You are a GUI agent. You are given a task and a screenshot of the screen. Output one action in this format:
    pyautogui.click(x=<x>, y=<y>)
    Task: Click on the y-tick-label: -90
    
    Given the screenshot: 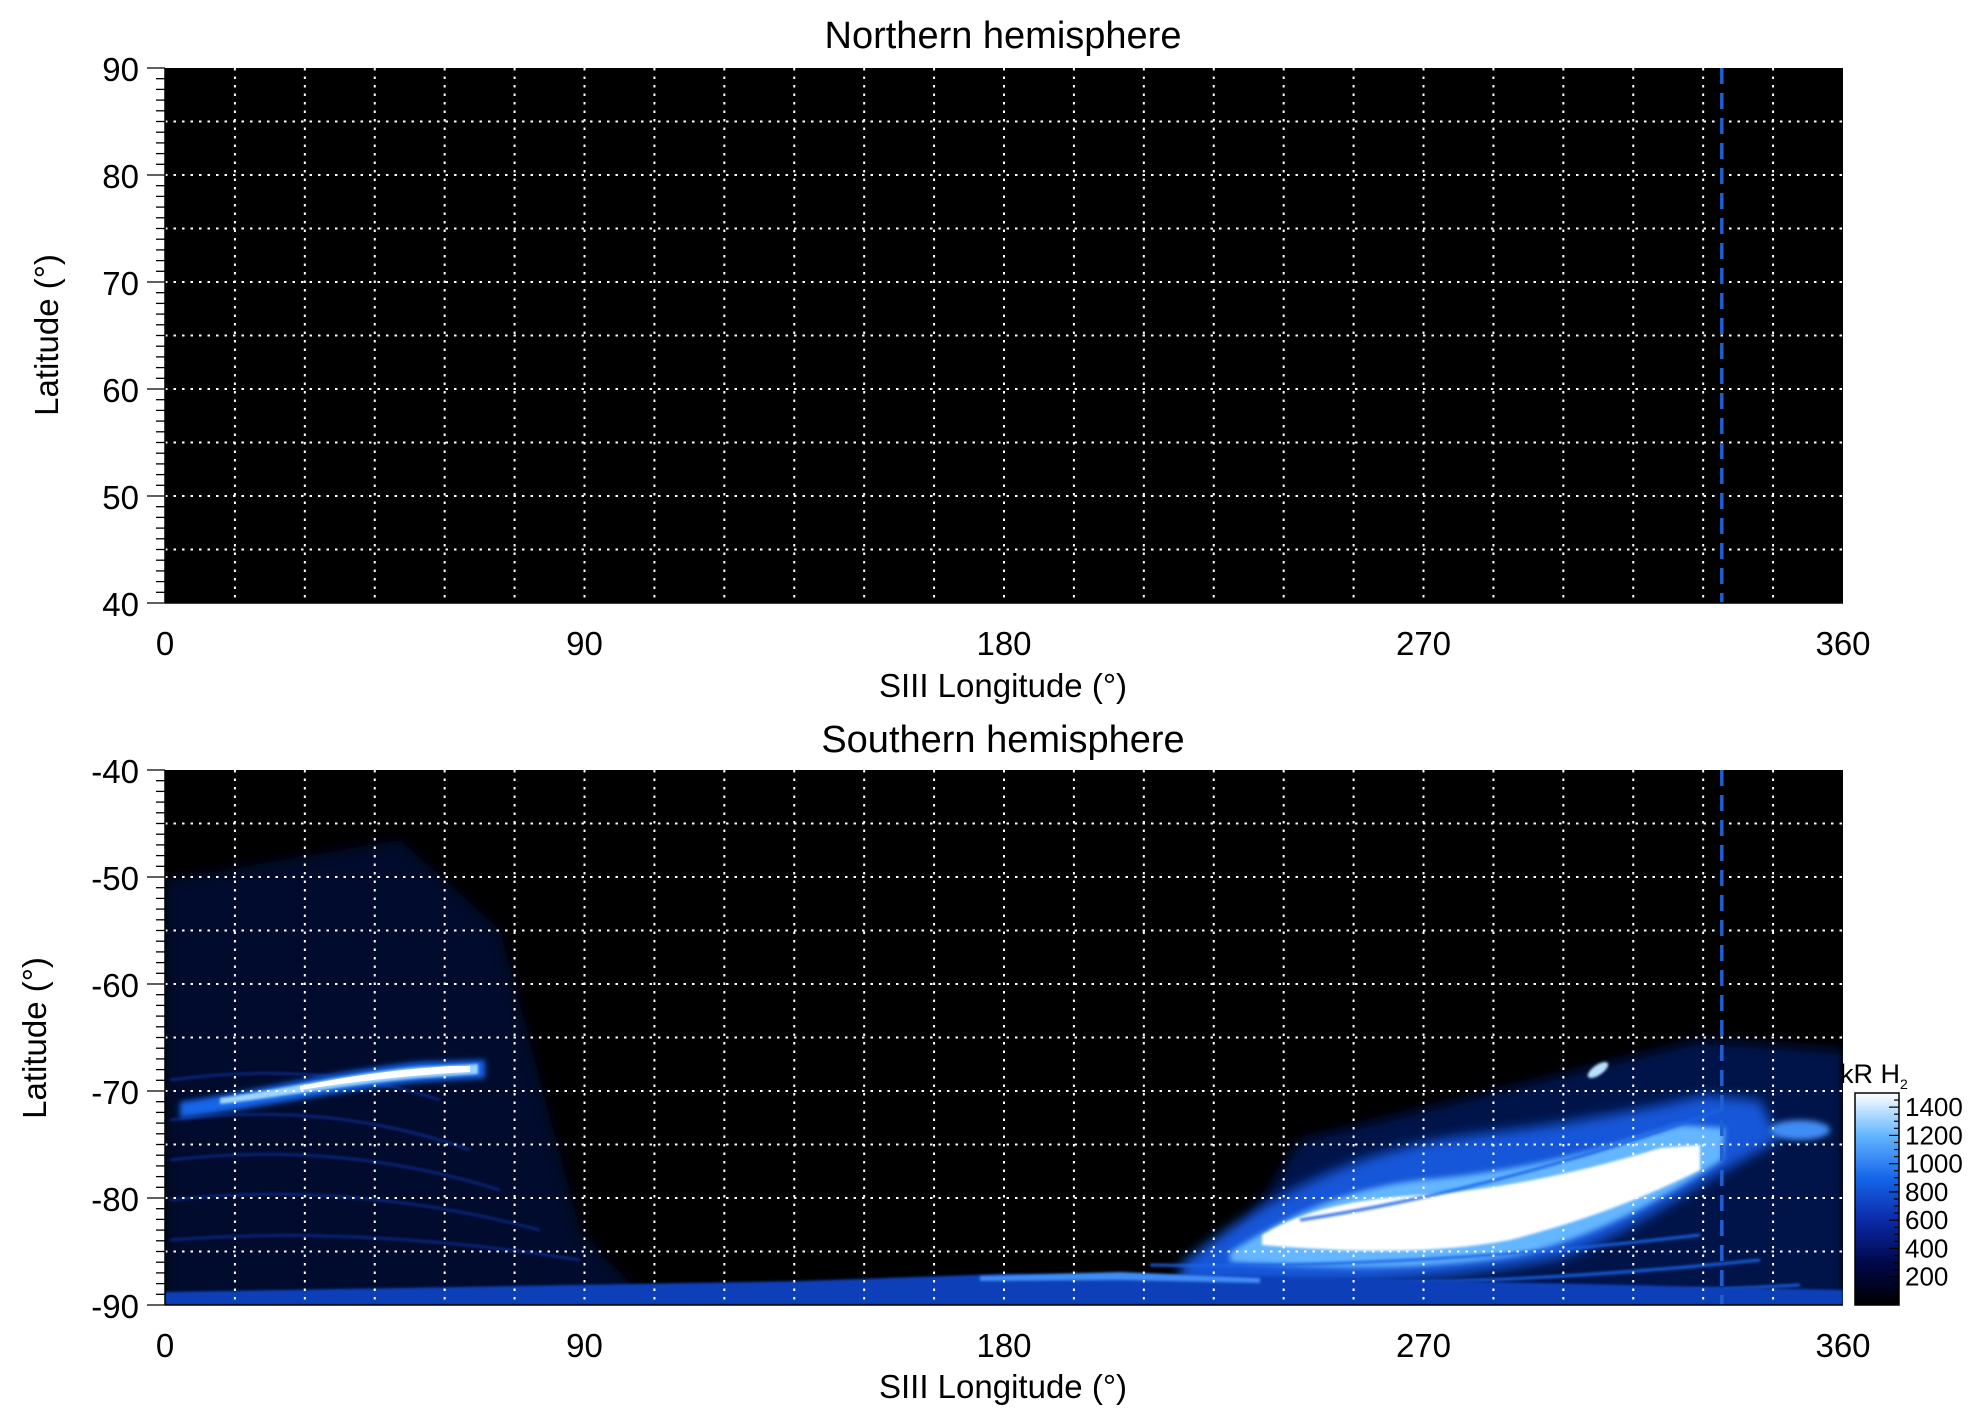 What is the action you would take?
    pyautogui.click(x=115, y=1306)
    